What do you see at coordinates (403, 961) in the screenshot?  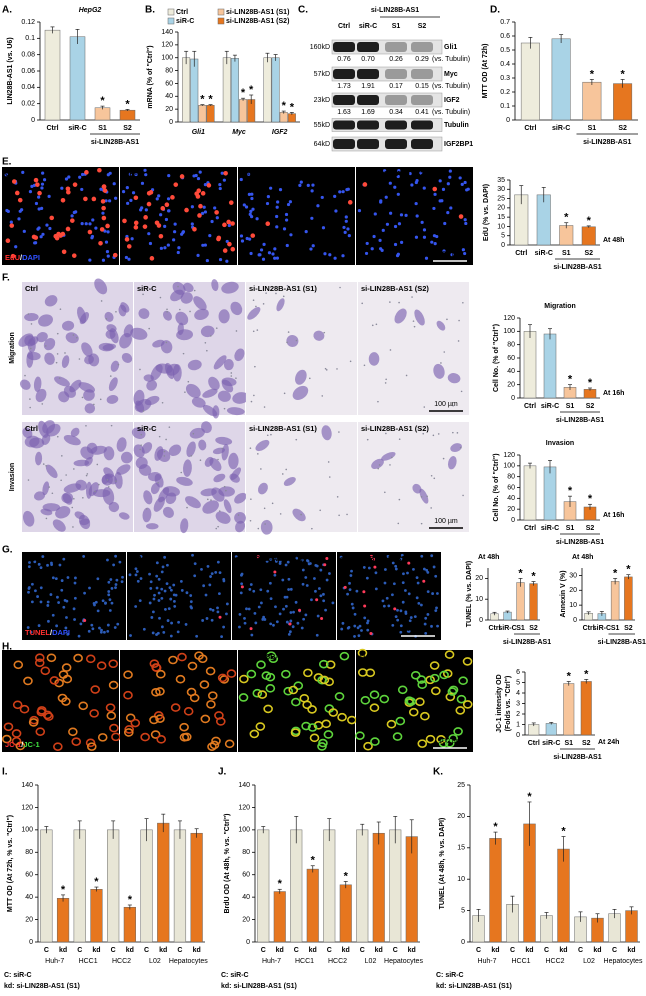 I see `group-label: Hepatocytes` at bounding box center [403, 961].